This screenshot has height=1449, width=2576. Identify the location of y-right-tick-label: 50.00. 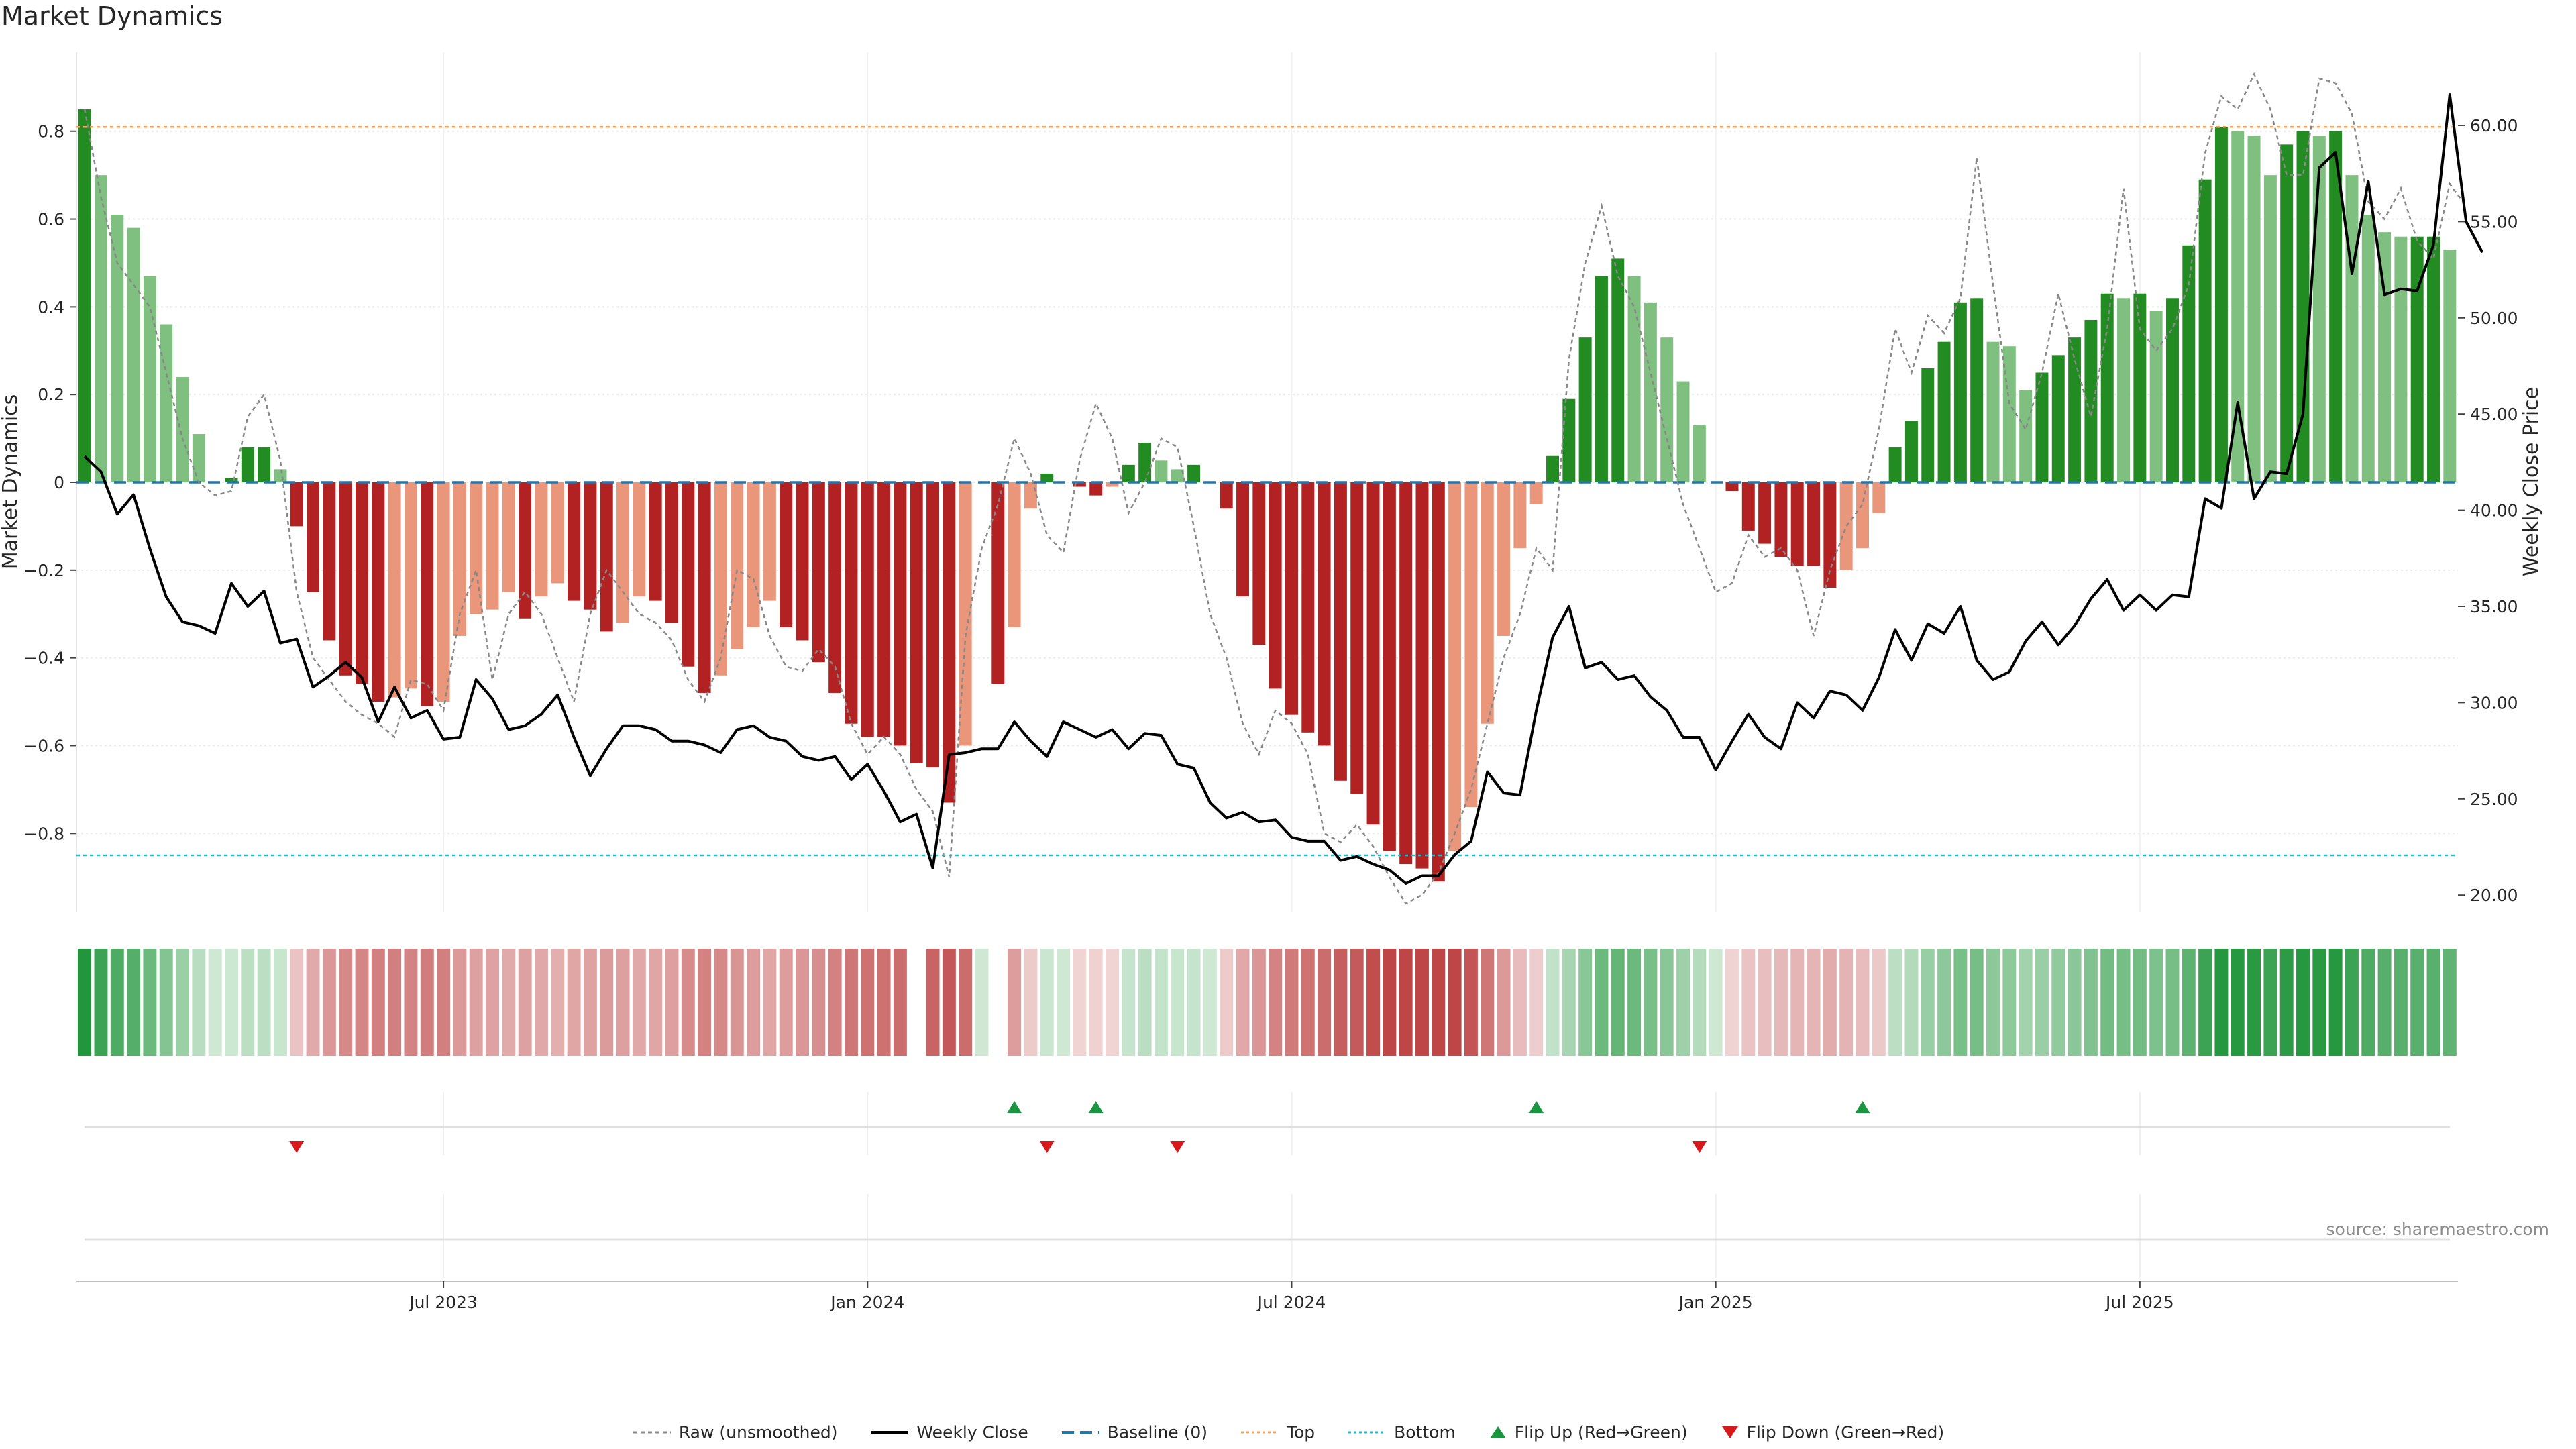
(2494, 318).